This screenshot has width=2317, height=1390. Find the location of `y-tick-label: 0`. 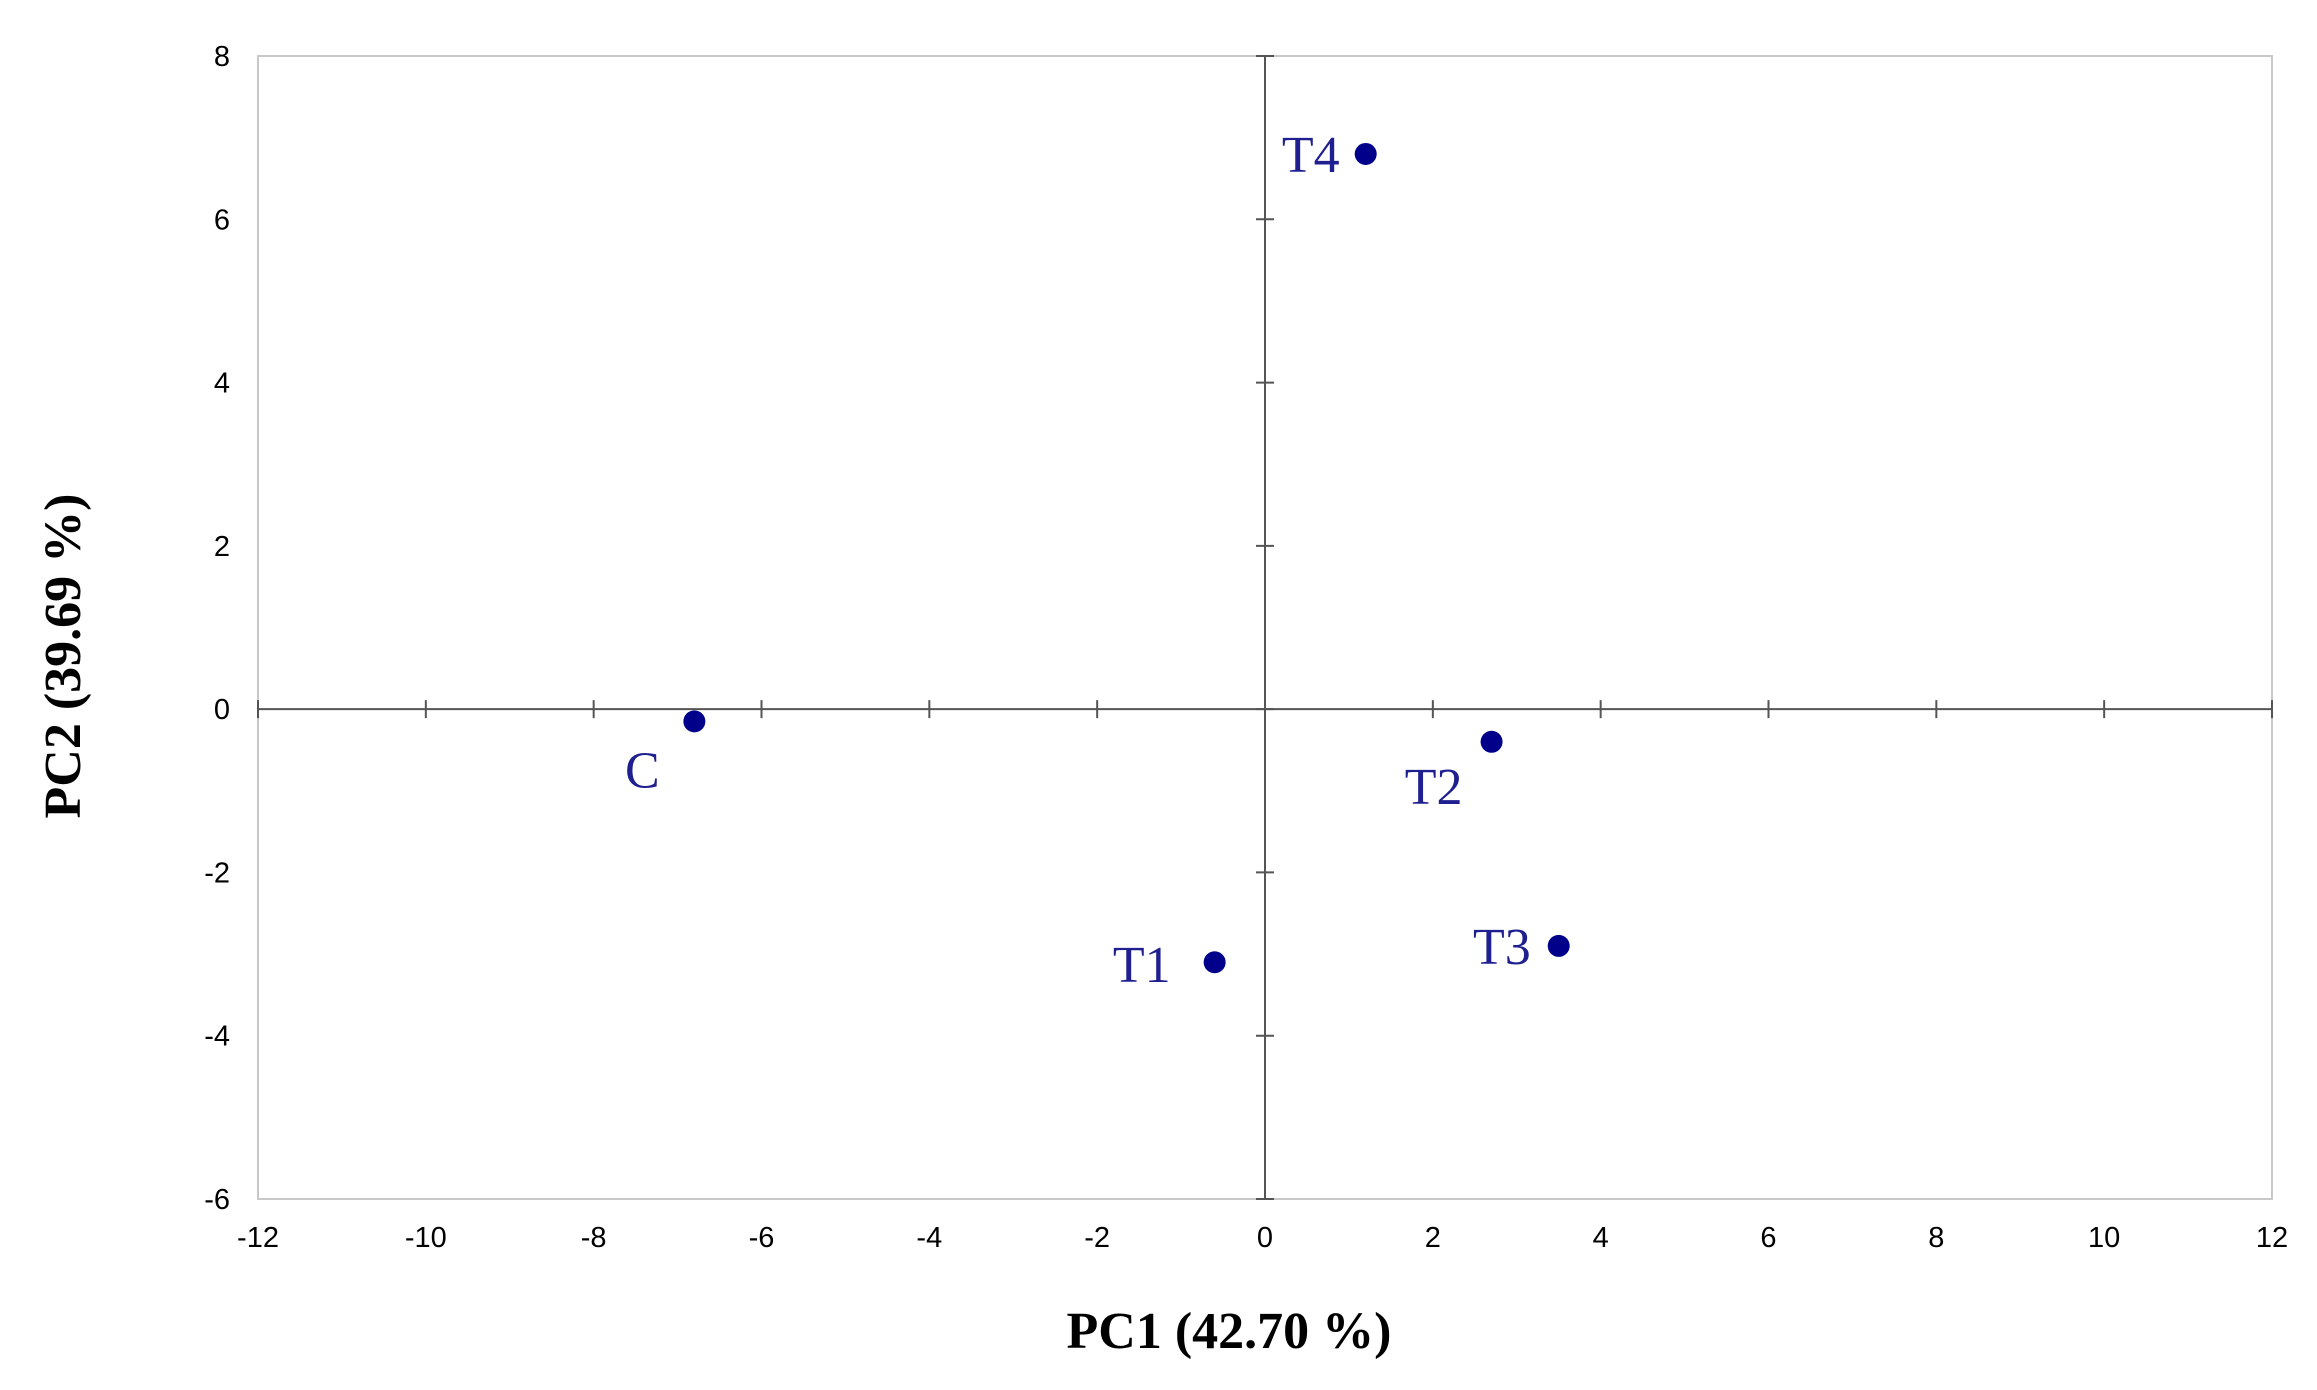

y-tick-label: 0 is located at coordinates (222, 710).